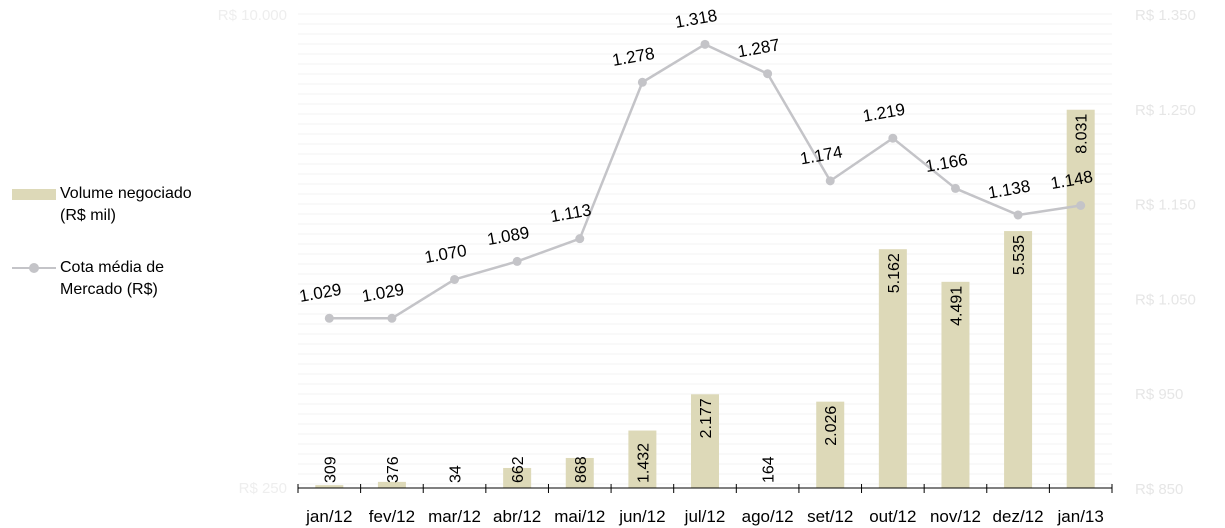 This screenshot has height=528, width=1225. What do you see at coordinates (1019, 255) in the screenshot?
I see `bar-value-label: 5.535` at bounding box center [1019, 255].